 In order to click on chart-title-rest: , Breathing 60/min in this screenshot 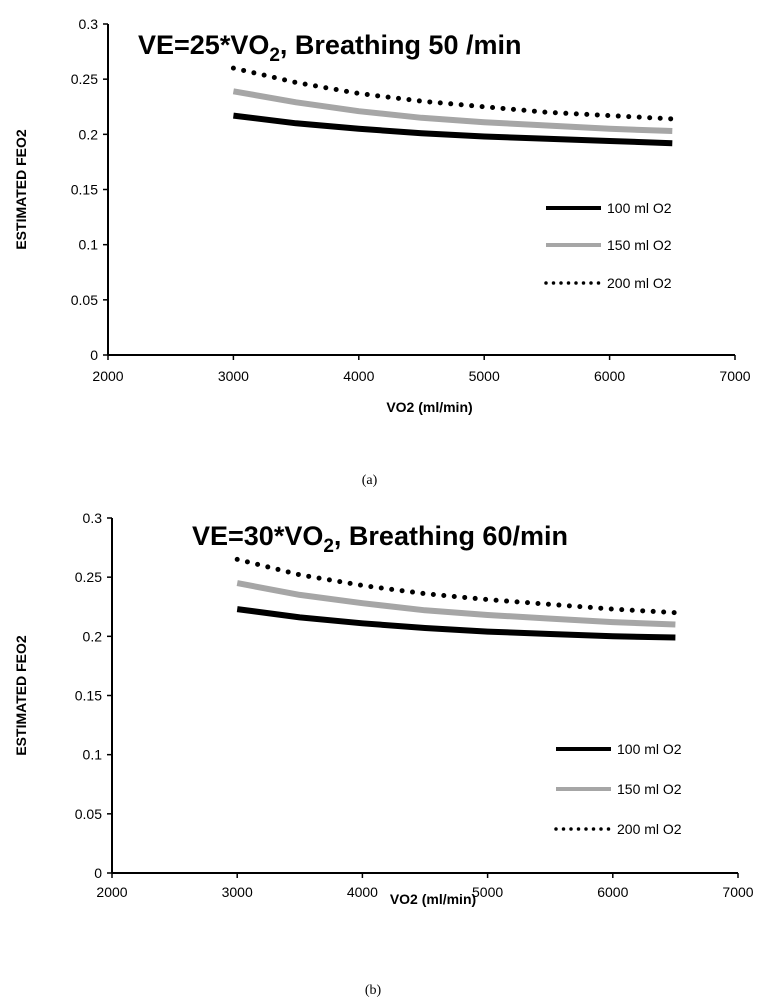, I will do `click(451, 536)`.